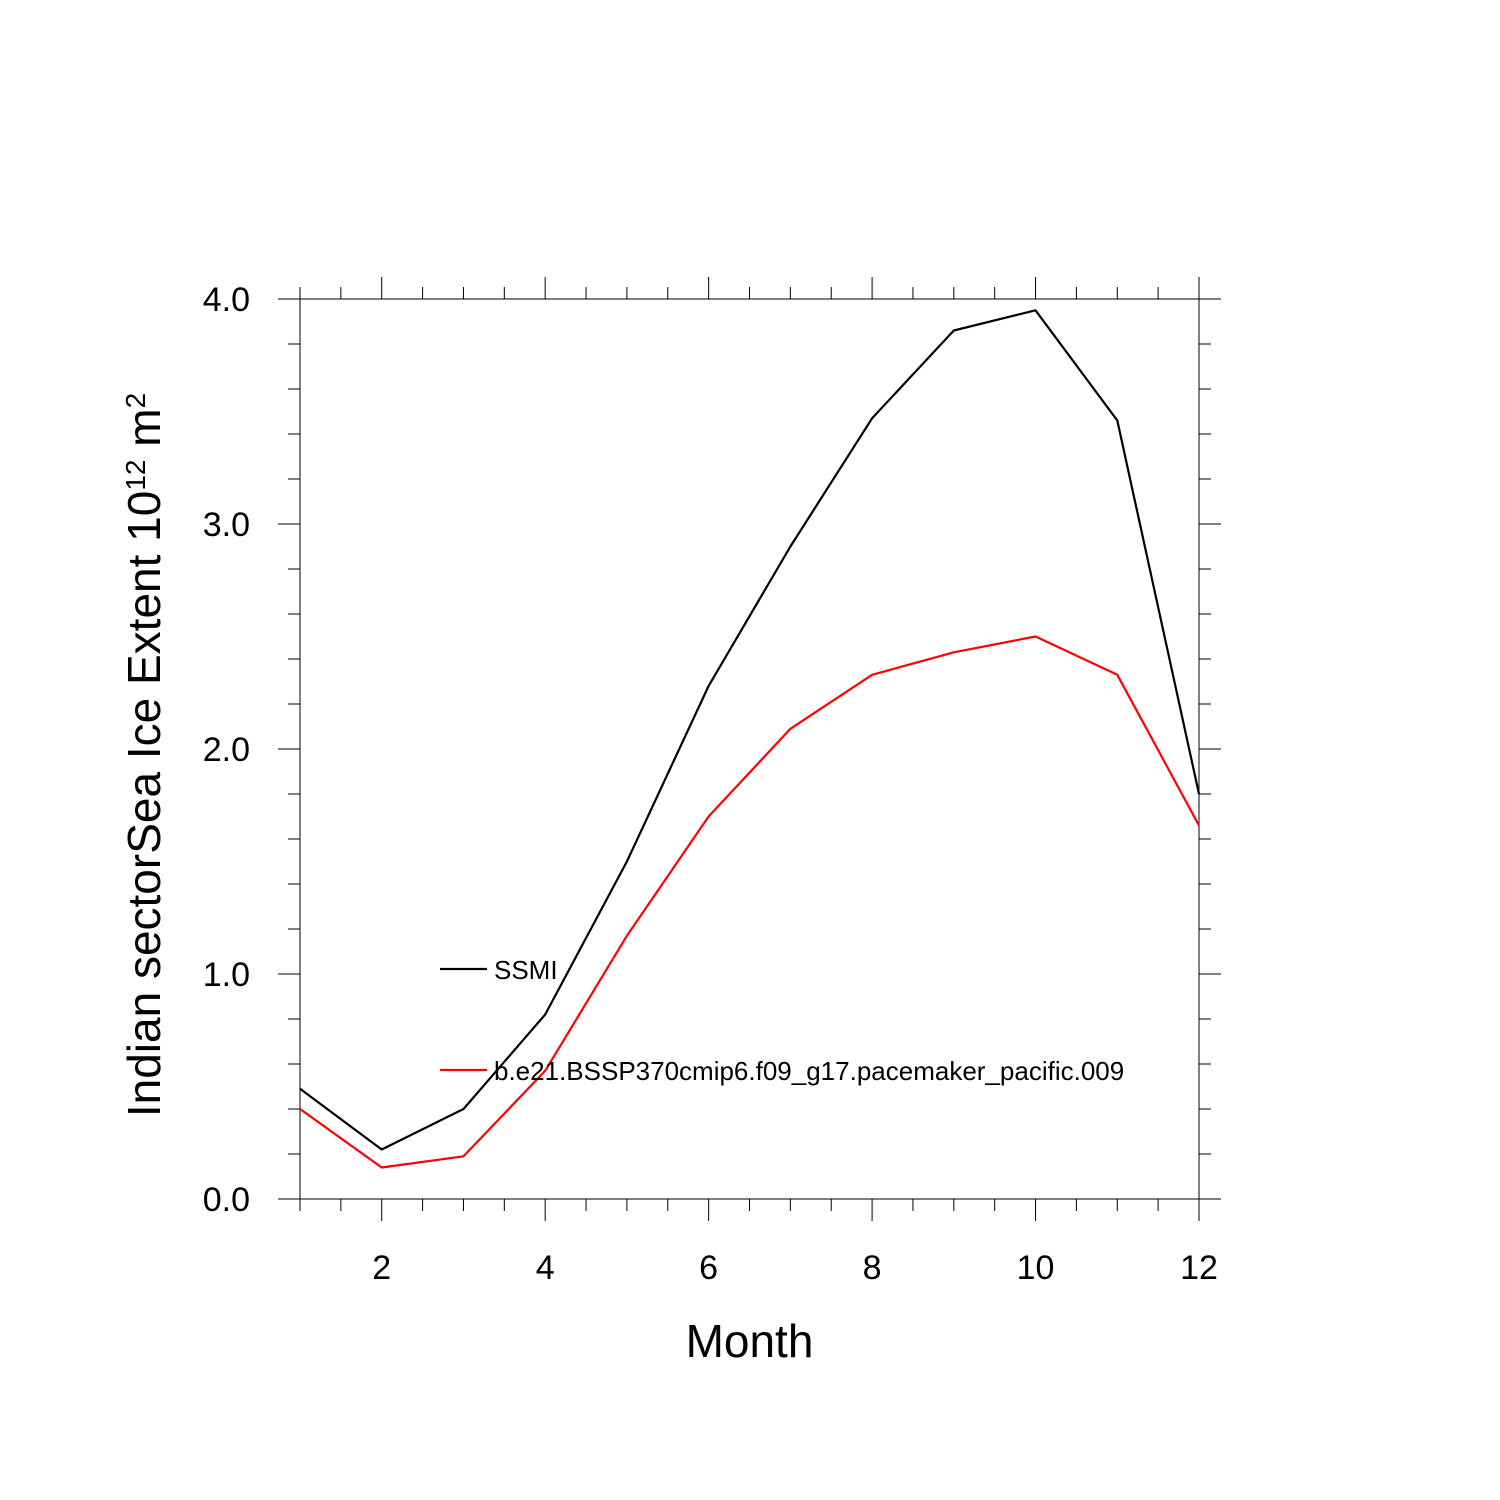 Image resolution: width=1500 pixels, height=1500 pixels. Describe the element at coordinates (381, 1268) in the screenshot. I see `x-tick-label: 2` at that location.